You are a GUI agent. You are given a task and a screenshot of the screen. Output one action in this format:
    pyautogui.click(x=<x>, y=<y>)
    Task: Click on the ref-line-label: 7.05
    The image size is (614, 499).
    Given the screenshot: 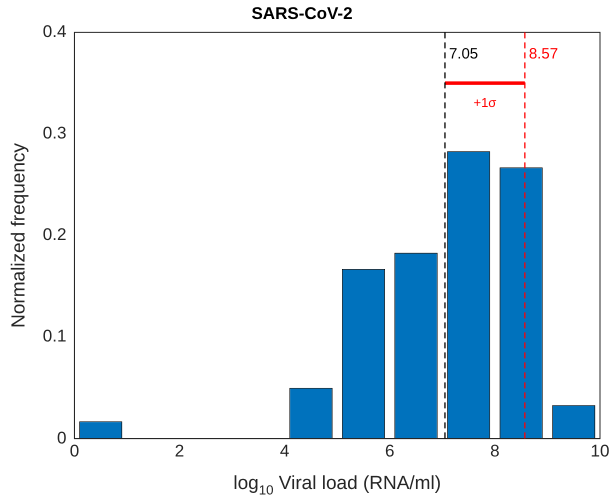 What is the action you would take?
    pyautogui.click(x=463, y=54)
    